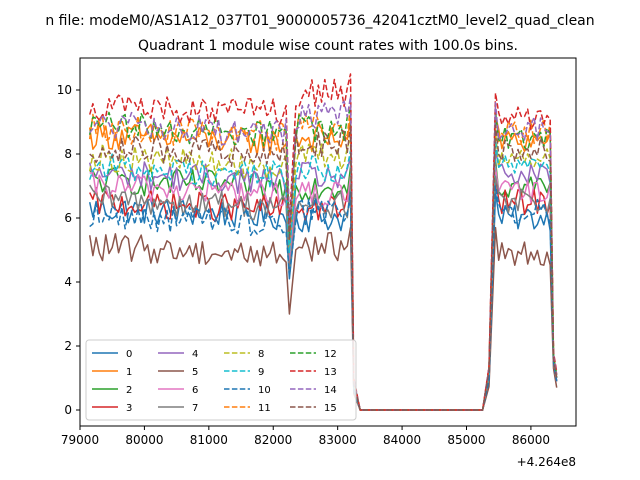 Image resolution: width=640 pixels, height=480 pixels. Describe the element at coordinates (221, 380) in the screenshot. I see `legend-frame` at that location.